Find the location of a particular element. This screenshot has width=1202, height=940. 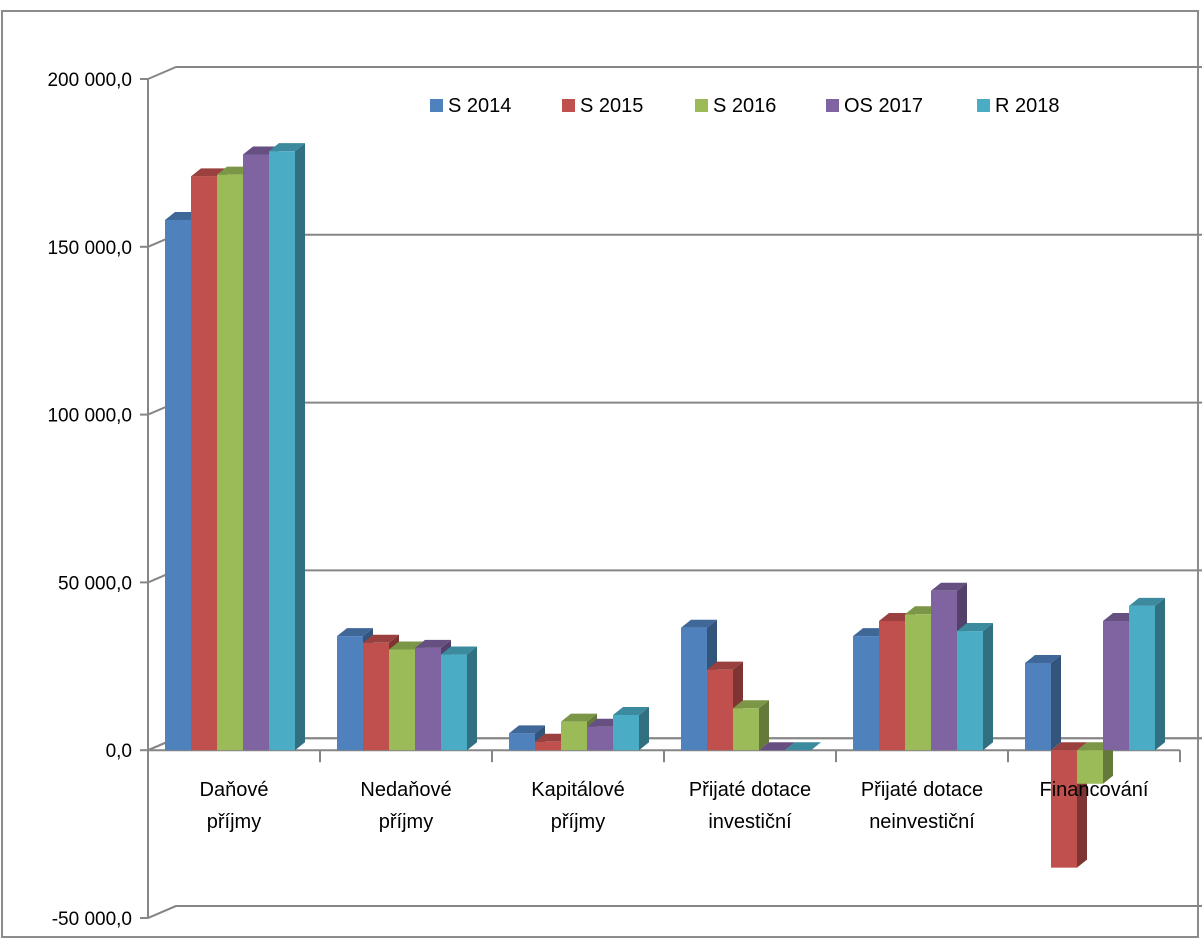

x-tick-label: neinvestiční is located at coordinates (922, 822).